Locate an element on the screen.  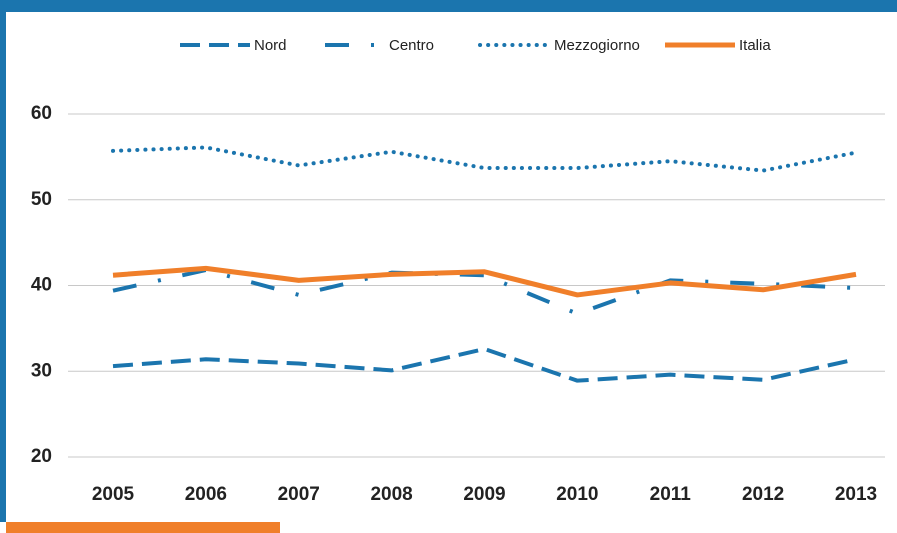
legend-label: Centro is located at coordinates (411, 45).